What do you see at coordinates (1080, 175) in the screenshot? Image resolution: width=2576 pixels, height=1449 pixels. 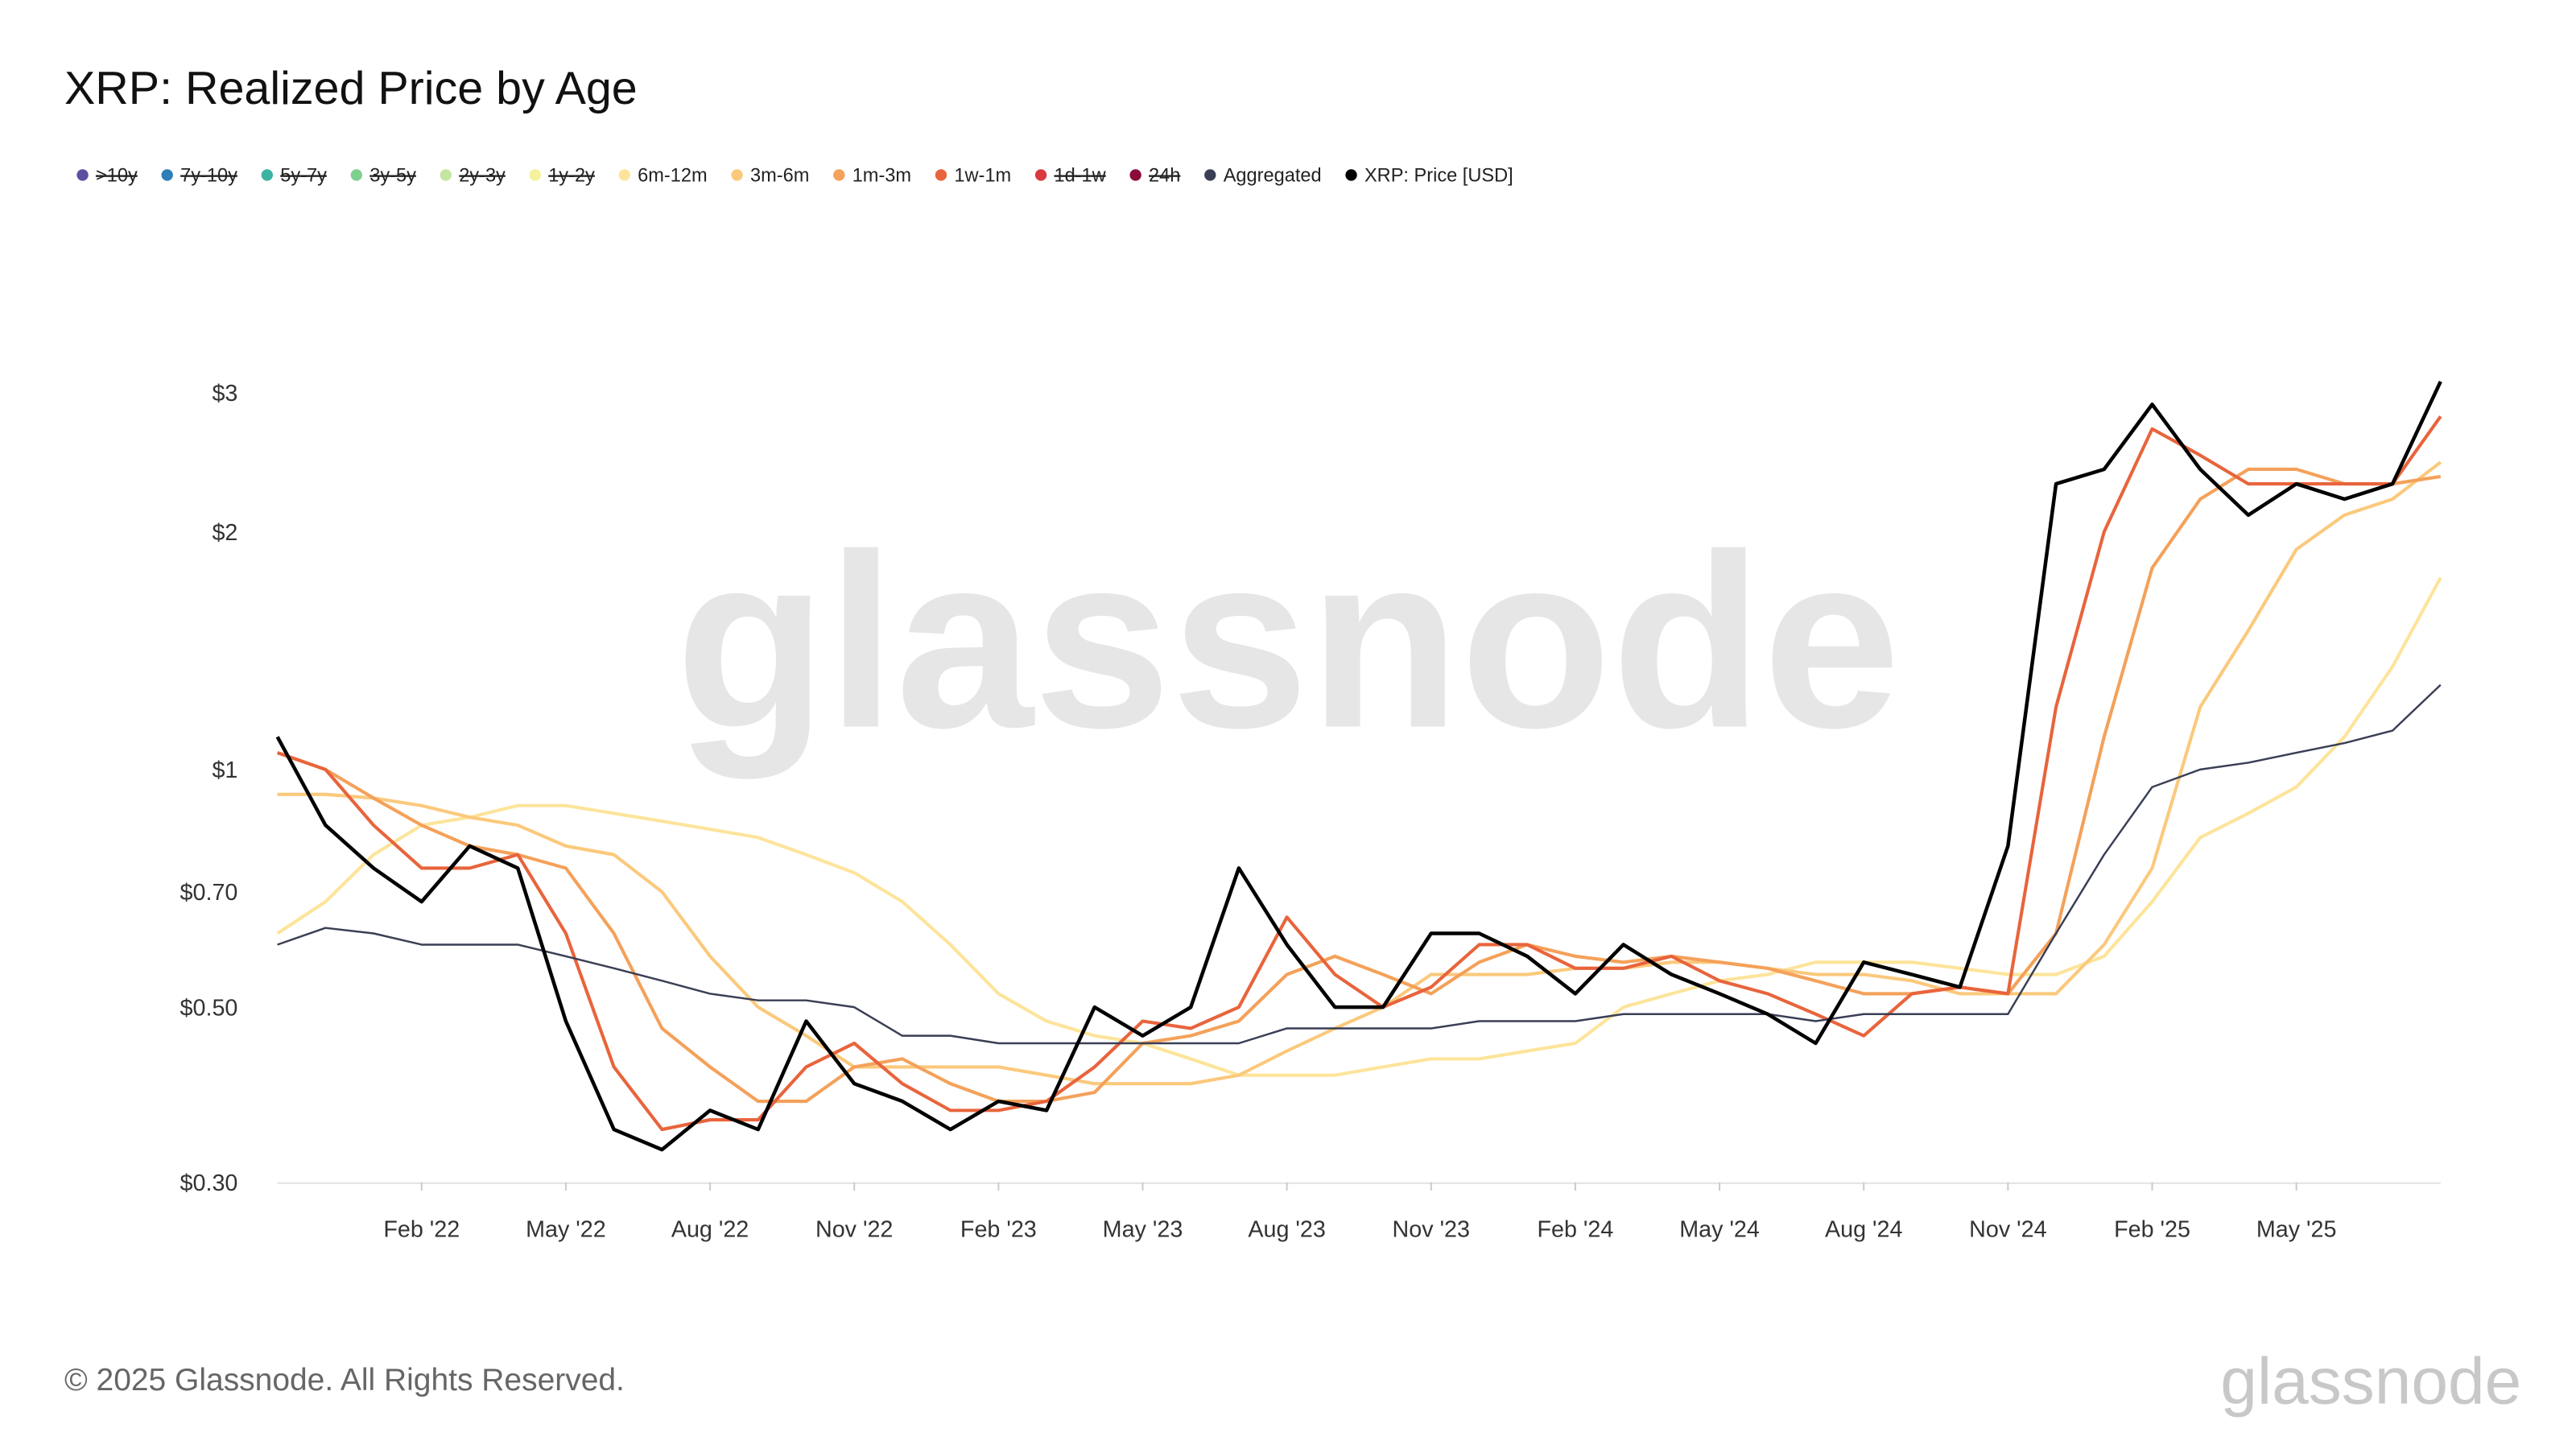 I see `legend-label: 1d-1w` at bounding box center [1080, 175].